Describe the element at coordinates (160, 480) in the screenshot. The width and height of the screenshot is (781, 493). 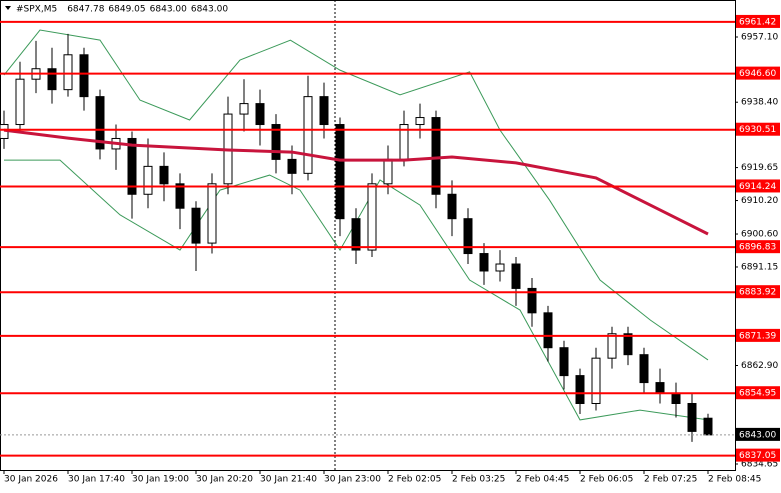
I see `x-tick-label: 30 Jan 19:00` at that location.